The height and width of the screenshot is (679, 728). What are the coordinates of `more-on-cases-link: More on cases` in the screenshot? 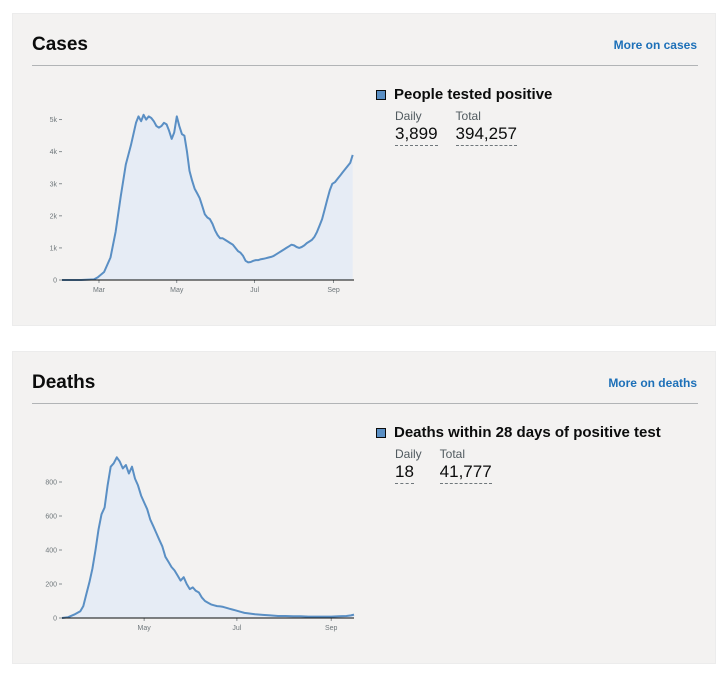 It's located at (655, 45).